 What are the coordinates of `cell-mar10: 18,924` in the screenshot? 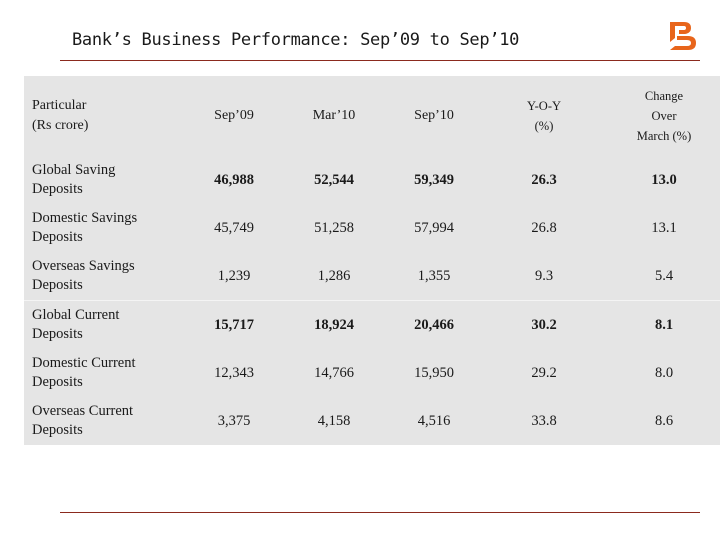 It's located at (334, 324).